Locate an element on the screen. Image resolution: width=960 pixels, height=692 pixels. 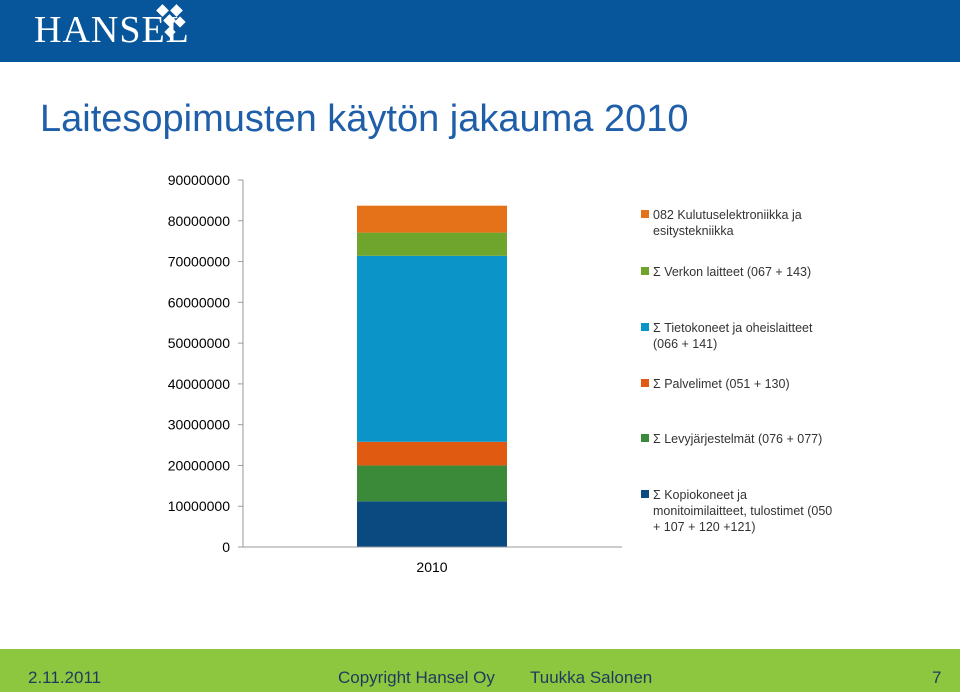
y-tick-label: 40000000 is located at coordinates (199, 384).